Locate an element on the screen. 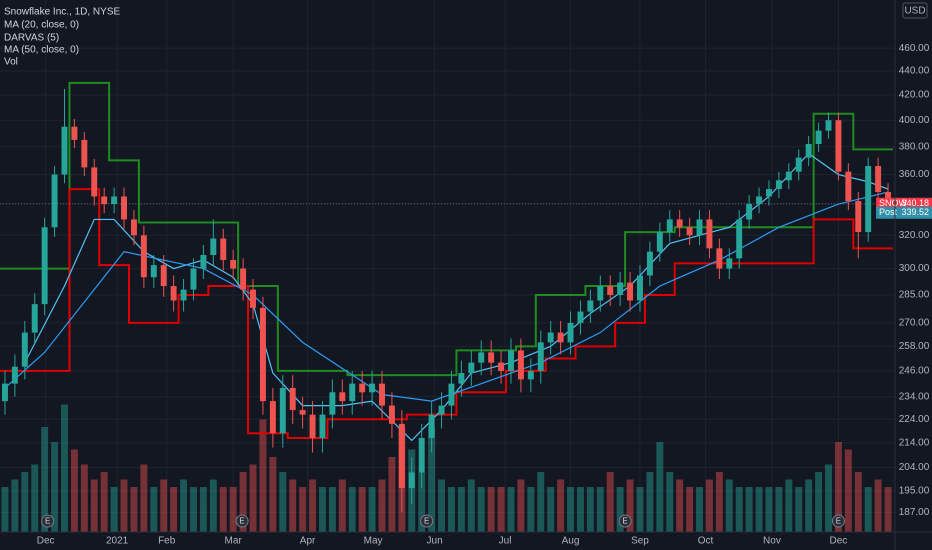  x-tick-label: Feb is located at coordinates (167, 541).